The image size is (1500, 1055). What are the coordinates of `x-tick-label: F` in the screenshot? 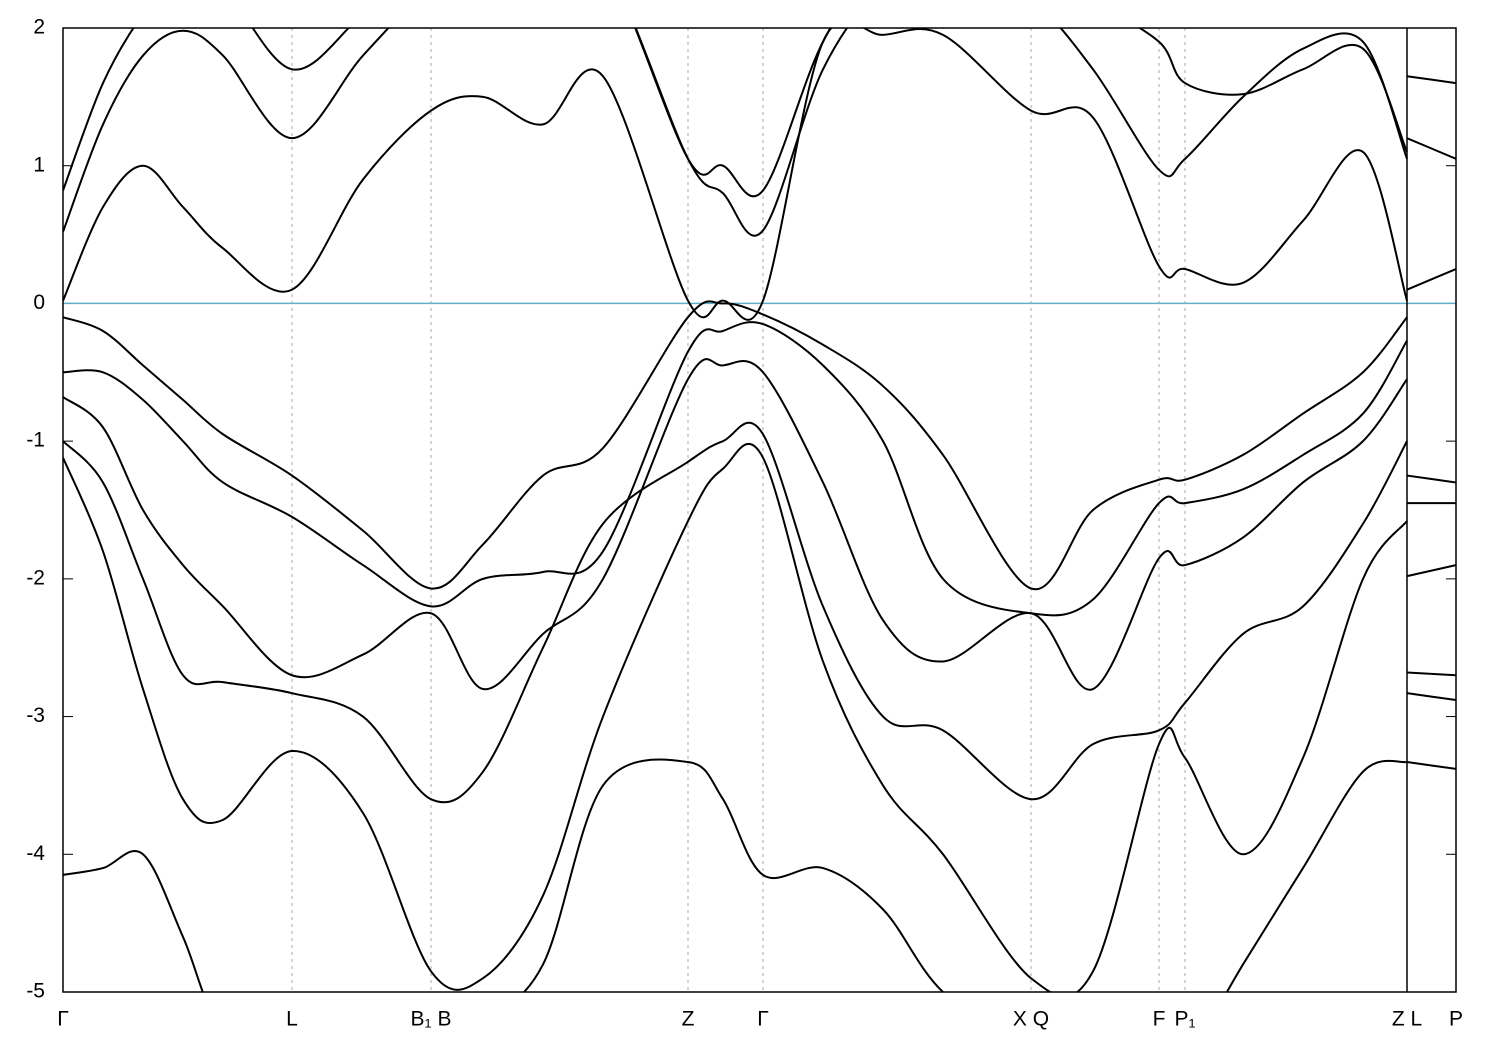 It's located at (1159, 1019).